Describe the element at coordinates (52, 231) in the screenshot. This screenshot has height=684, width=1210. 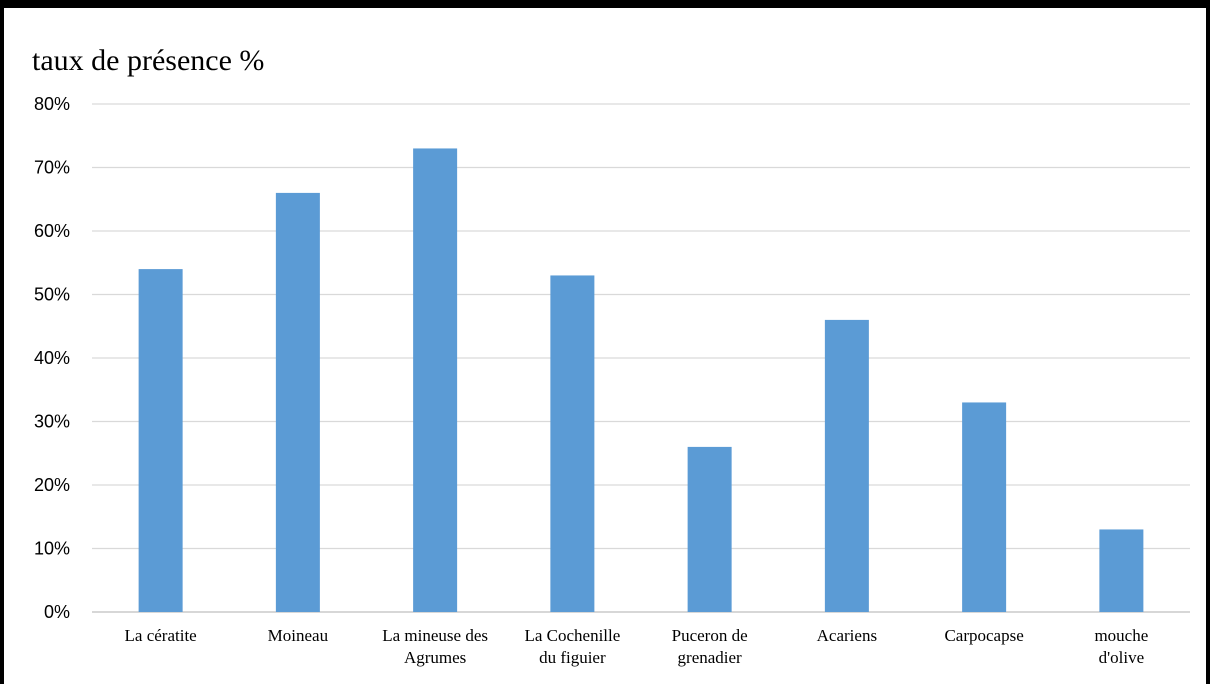
I see `y-tick-label: 60%` at that location.